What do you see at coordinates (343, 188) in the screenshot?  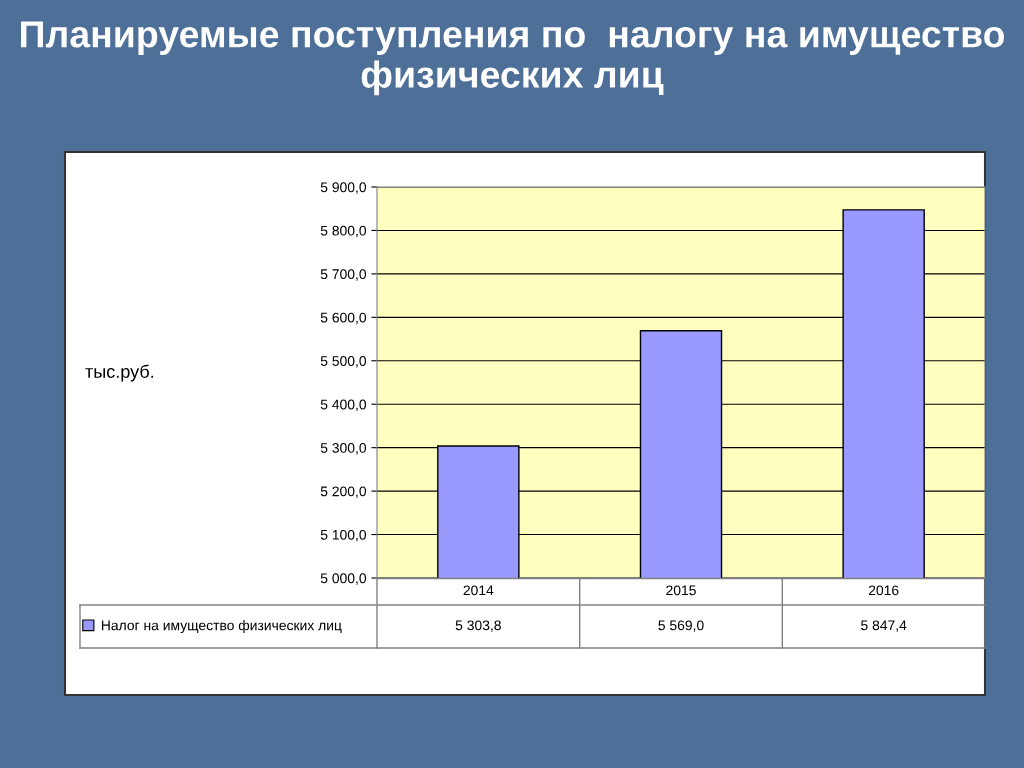 I see `y-tick-label: 5 900,0` at bounding box center [343, 188].